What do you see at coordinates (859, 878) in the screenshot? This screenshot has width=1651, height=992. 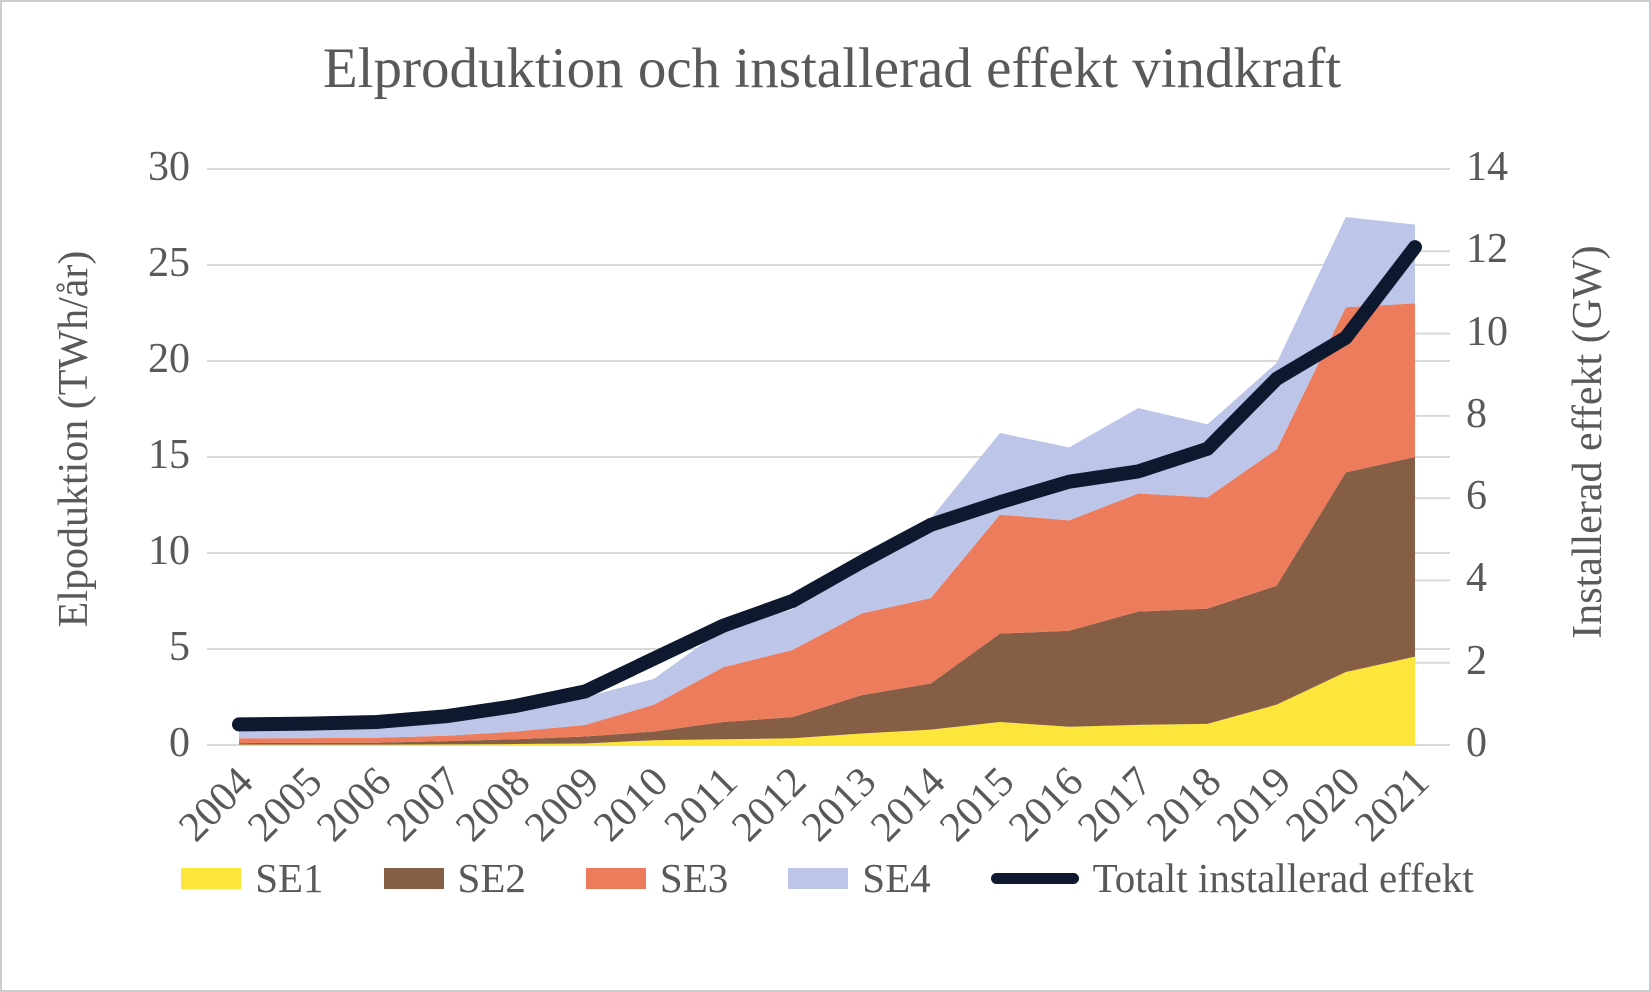 I see `legend-item-se4: SE4` at bounding box center [859, 878].